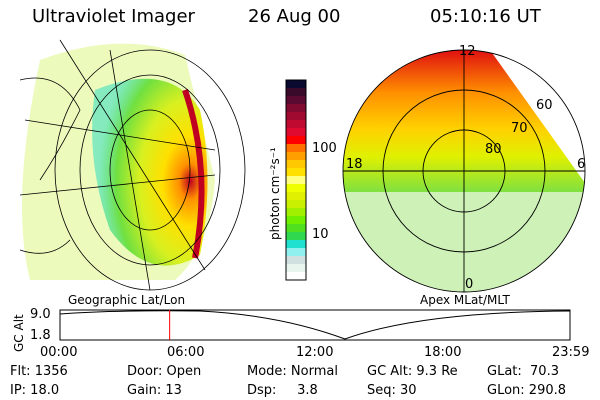  What do you see at coordinates (292, 371) in the screenshot?
I see `mode: Mode: Normal` at bounding box center [292, 371].